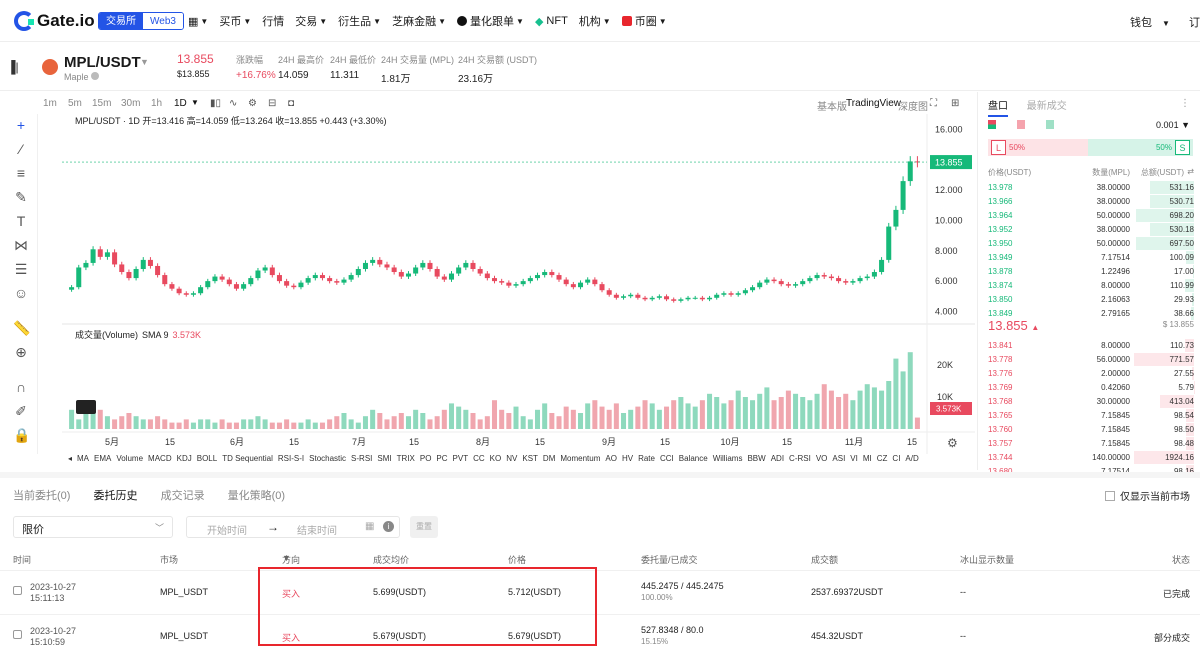  Describe the element at coordinates (839, 458) in the screenshot. I see `indicator-item: ASI` at that location.